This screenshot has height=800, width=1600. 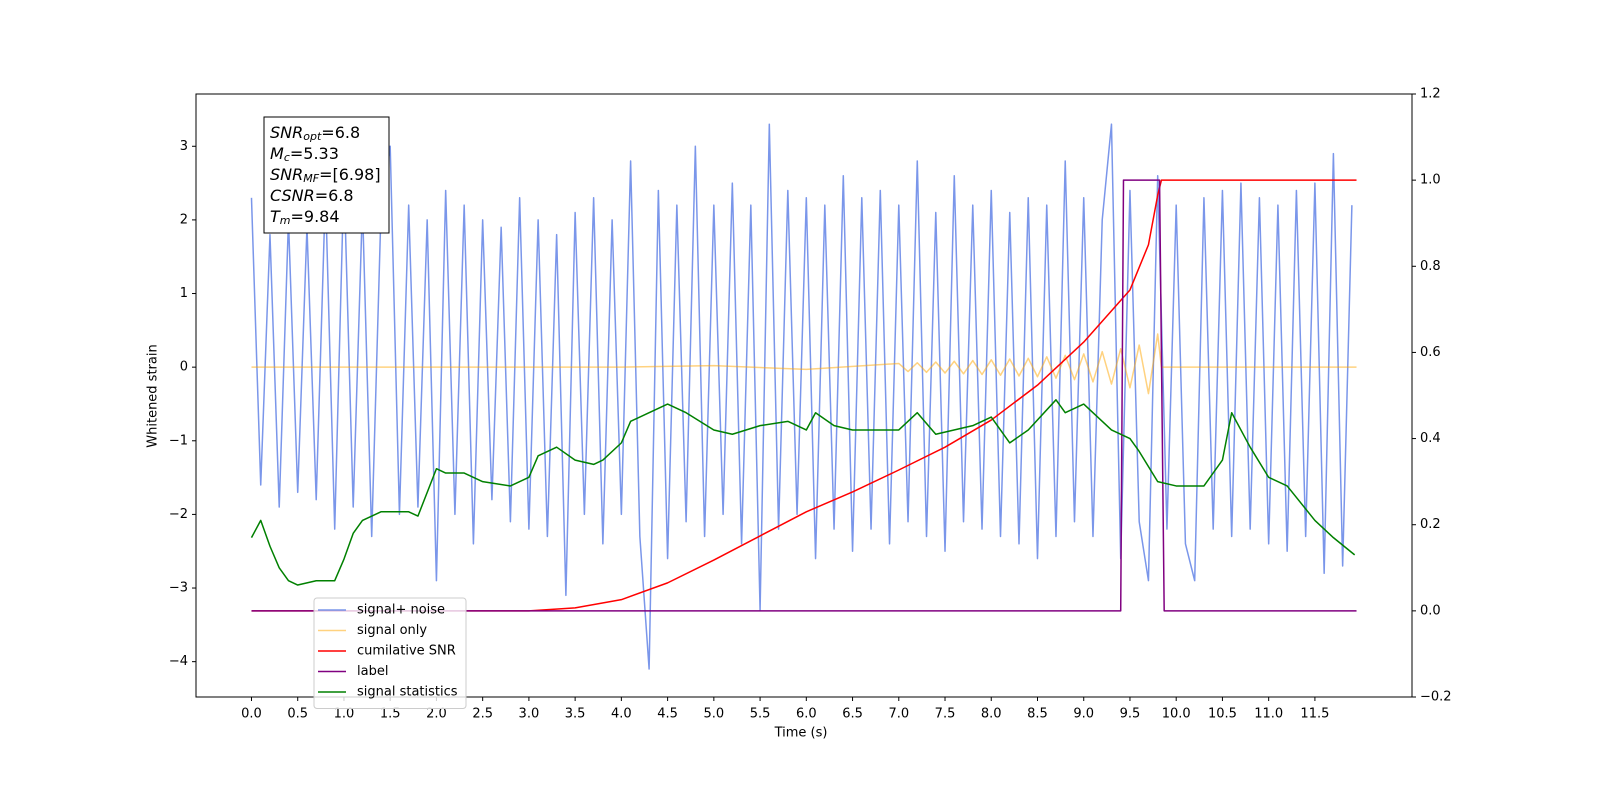 What do you see at coordinates (312, 136) in the screenshot?
I see `annotation-sub: opt` at bounding box center [312, 136].